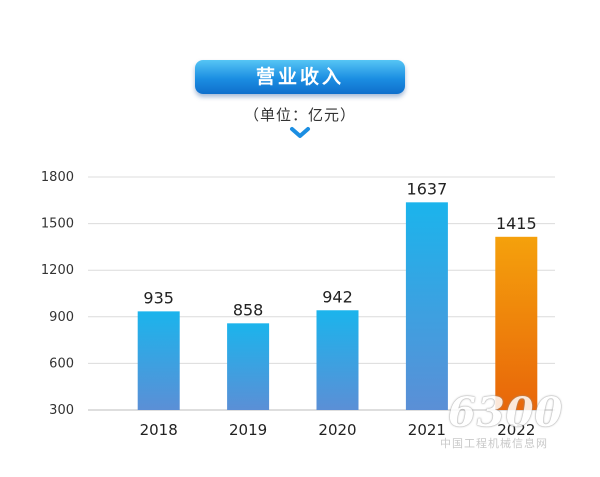 The image size is (600, 477). What do you see at coordinates (248, 430) in the screenshot?
I see `x-tick-label-2019: 2019` at bounding box center [248, 430].